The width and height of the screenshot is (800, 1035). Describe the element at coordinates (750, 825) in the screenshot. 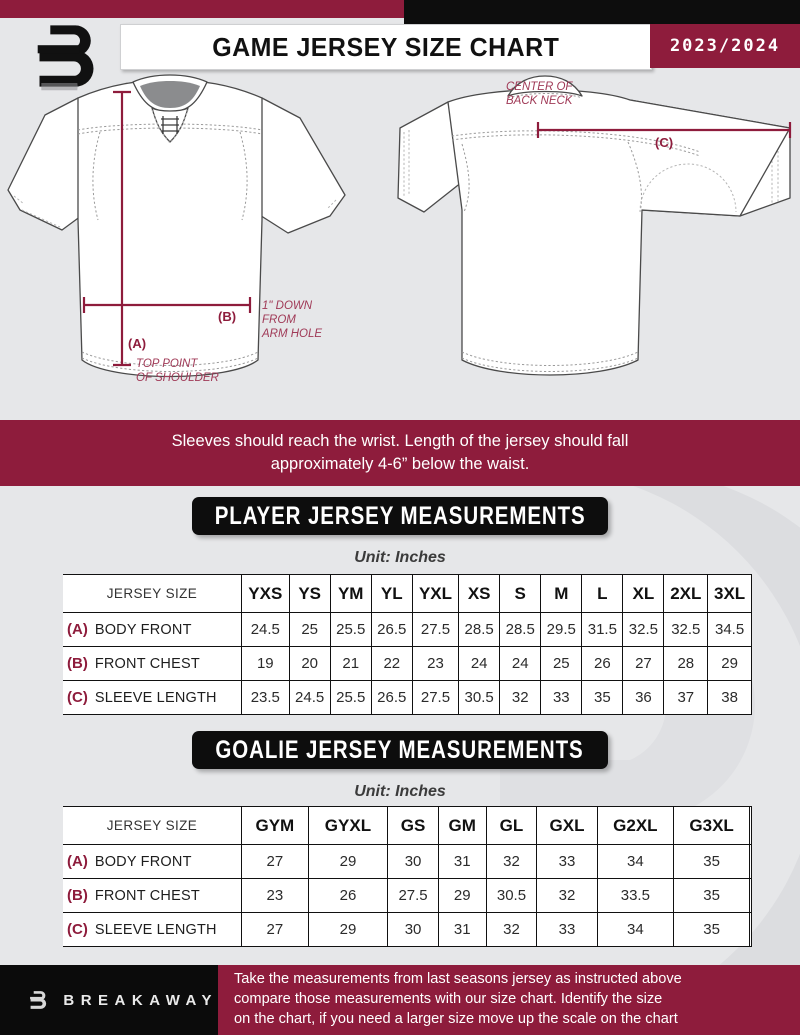

I see `column-header-empty` at that location.